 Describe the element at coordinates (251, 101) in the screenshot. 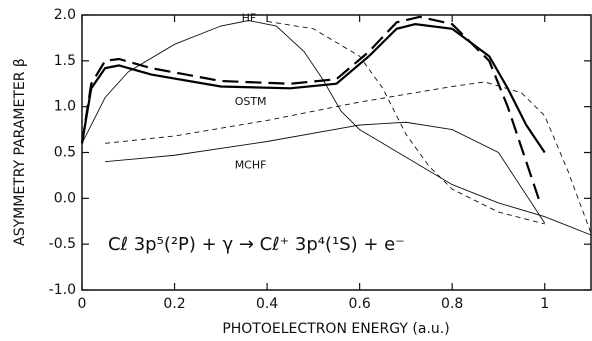

I see `series-label: OSTM` at that location.